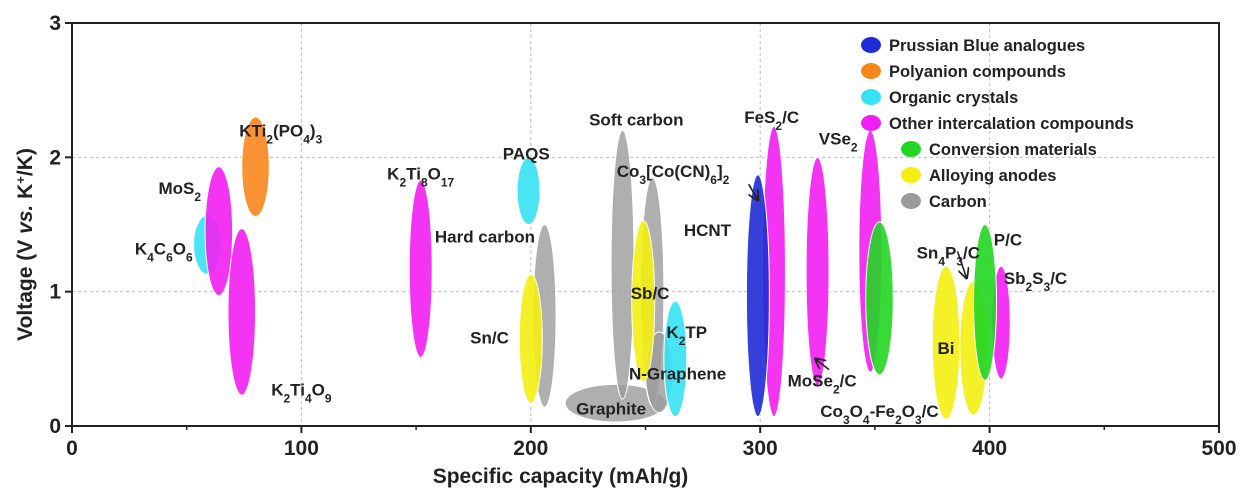  I want to click on legend-swatch-carbon, so click(911, 201).